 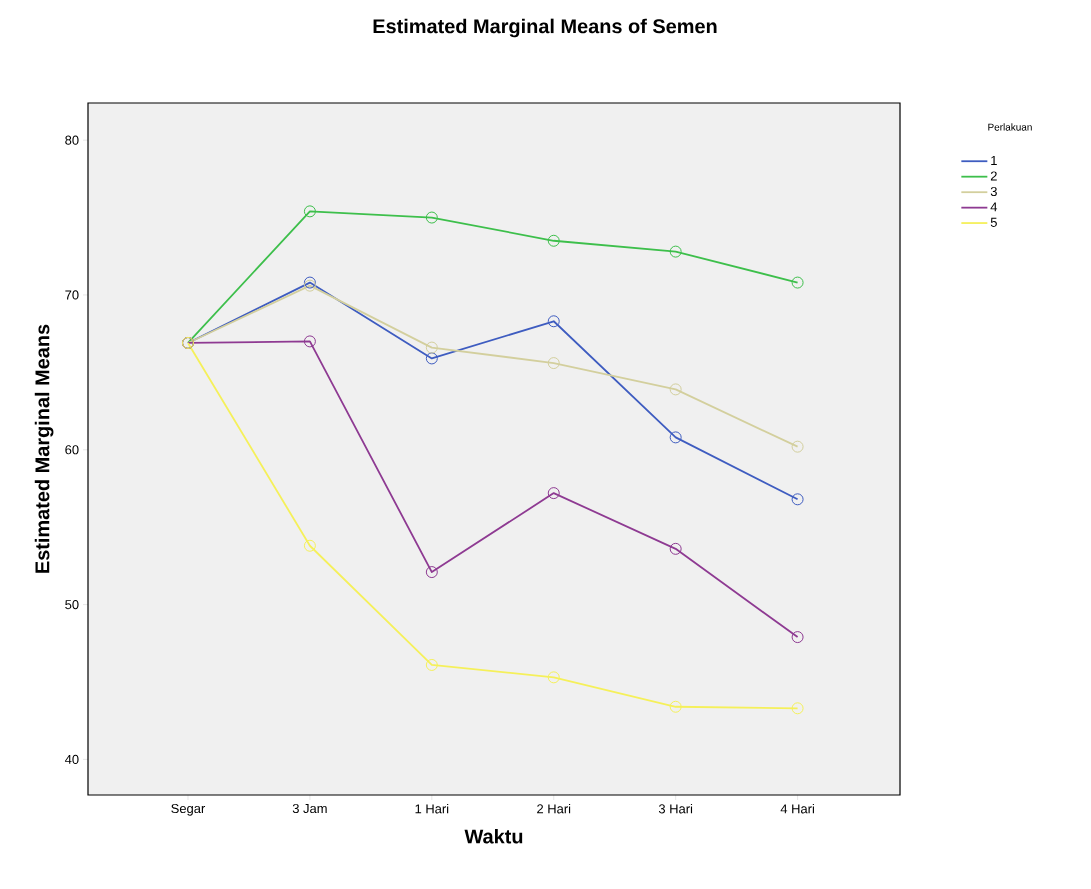 What do you see at coordinates (797, 808) in the screenshot?
I see `x-tick-label: 4 Hari` at bounding box center [797, 808].